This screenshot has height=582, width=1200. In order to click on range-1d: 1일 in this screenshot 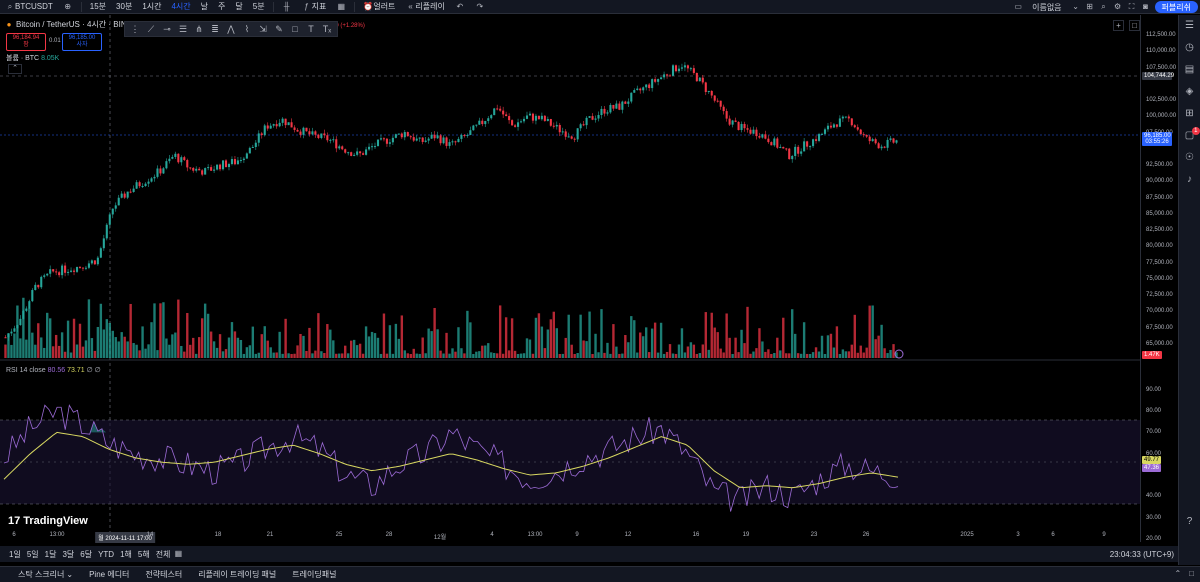, I will do `click(15, 554)`.